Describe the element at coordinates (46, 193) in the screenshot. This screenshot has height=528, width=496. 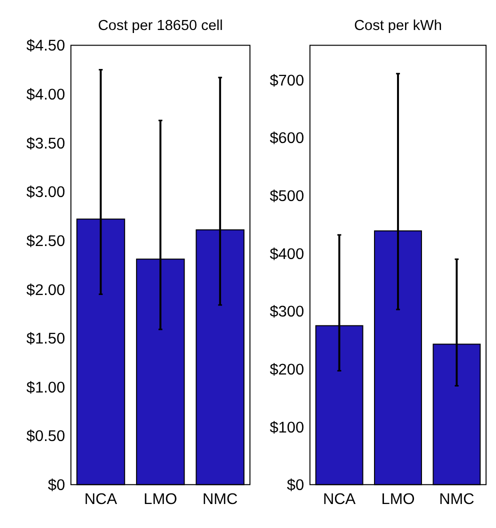
I see `y-tick-label: $3.00` at that location.